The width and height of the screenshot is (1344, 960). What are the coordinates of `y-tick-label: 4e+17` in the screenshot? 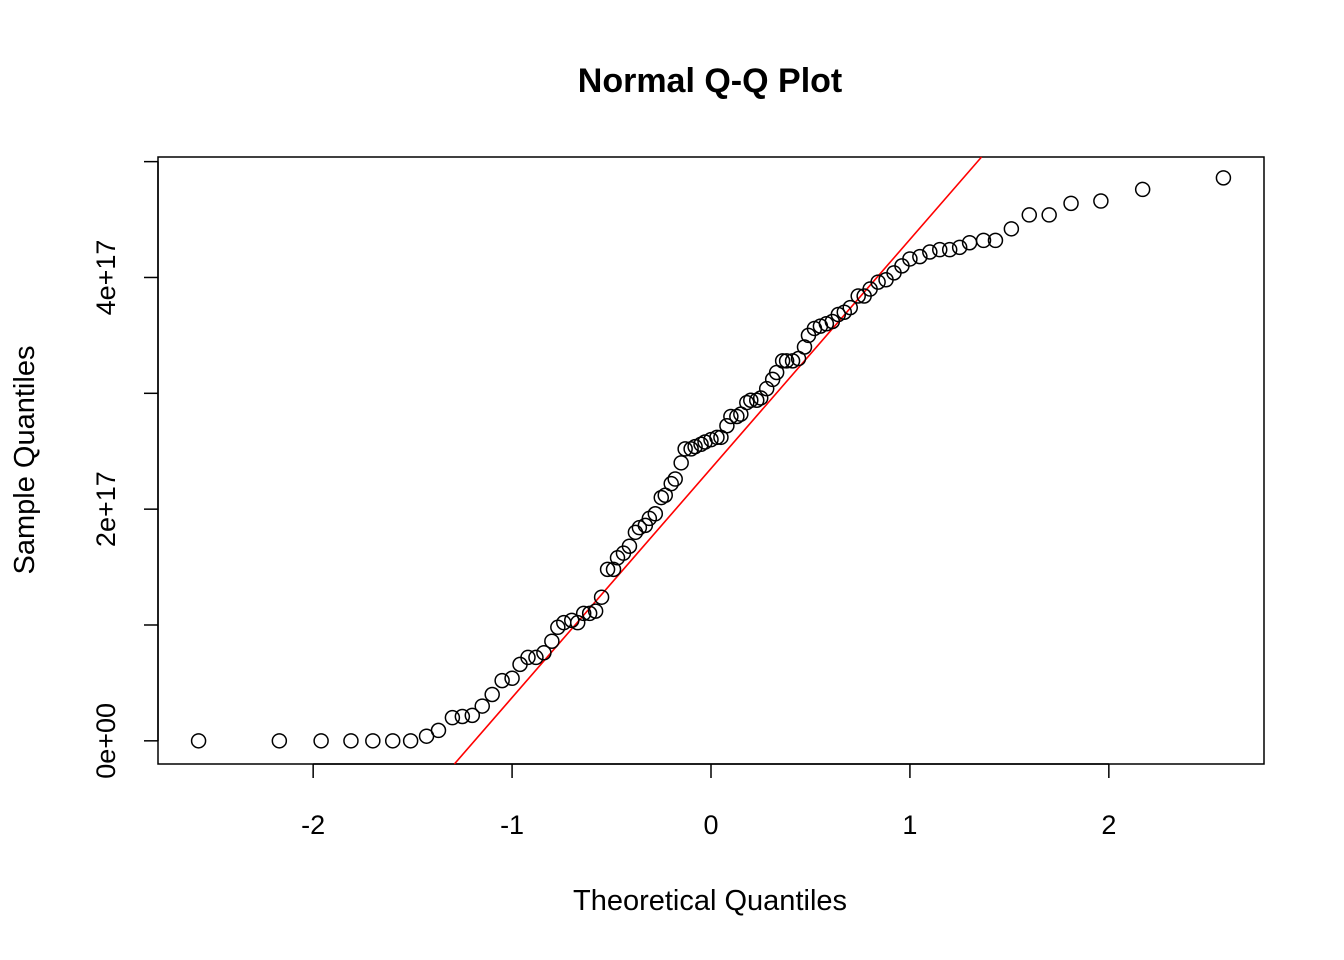 It's located at (106, 278).